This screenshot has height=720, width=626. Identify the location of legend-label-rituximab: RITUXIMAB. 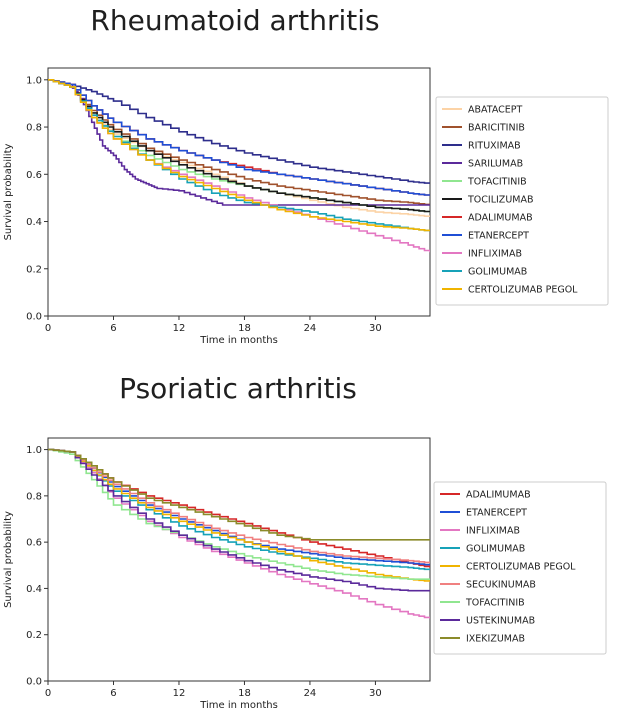
(494, 146).